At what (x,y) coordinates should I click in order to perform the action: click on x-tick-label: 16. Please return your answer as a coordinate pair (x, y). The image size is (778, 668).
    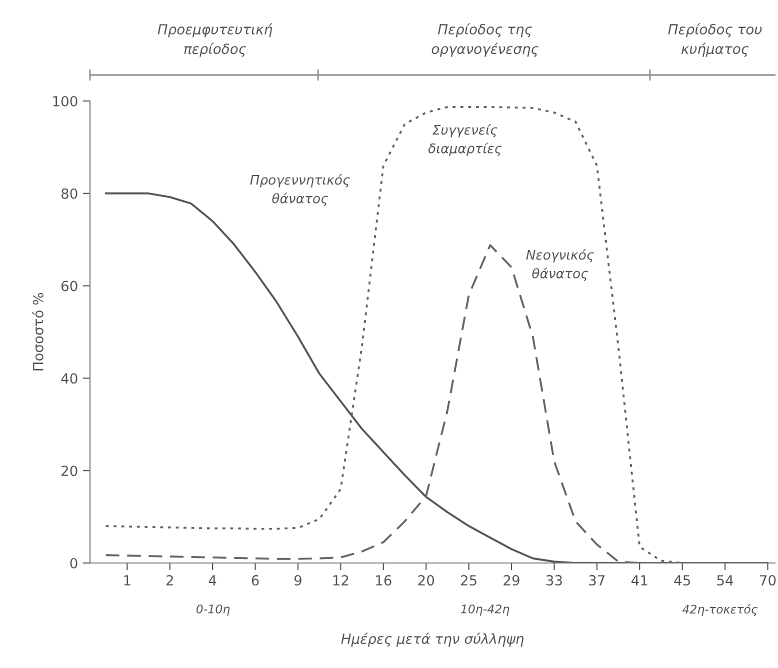
    Looking at the image, I should click on (384, 580).